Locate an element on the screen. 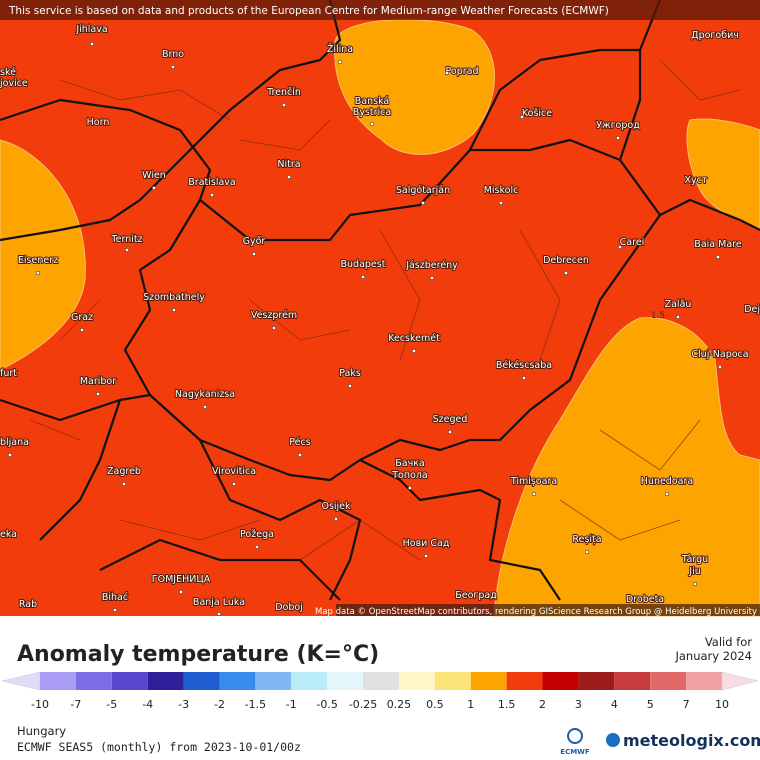  city-label: Szombathely is located at coordinates (174, 297).